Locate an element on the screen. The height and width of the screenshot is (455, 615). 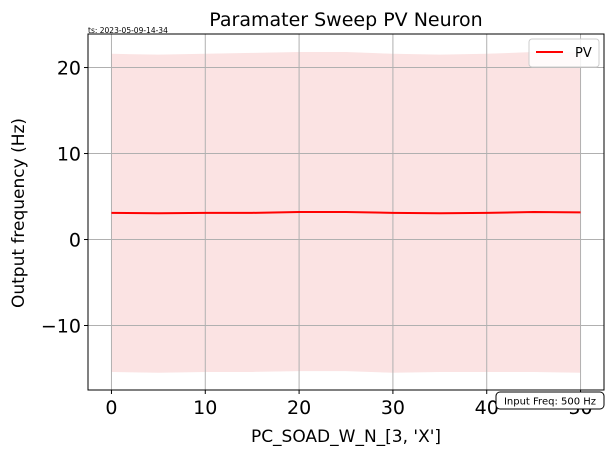
note-box-frame is located at coordinates (550, 400).